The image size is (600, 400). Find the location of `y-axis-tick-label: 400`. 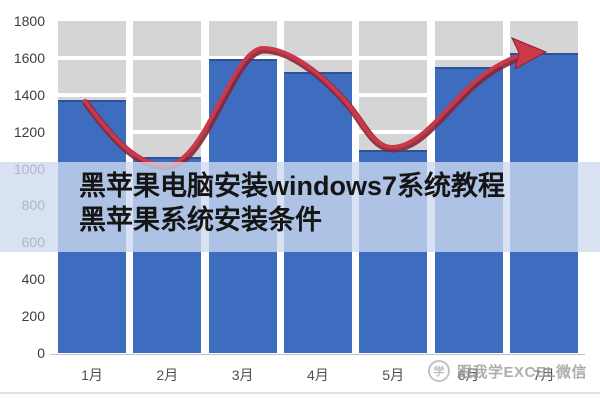

y-axis-tick-label: 400 is located at coordinates (33, 279).